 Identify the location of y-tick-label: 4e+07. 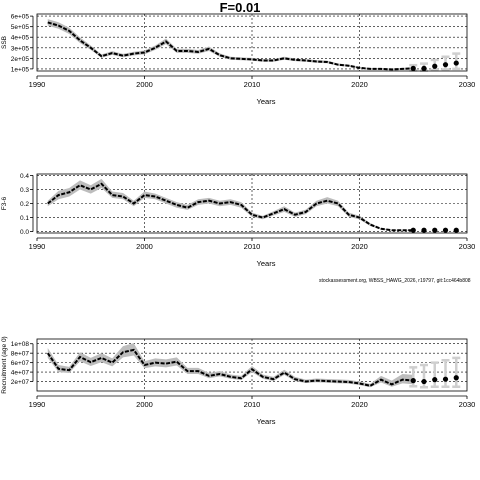
(20, 373).